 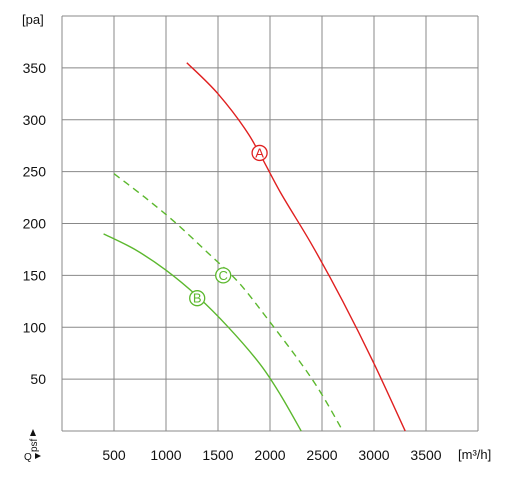 I want to click on y-tick-label: 100, so click(x=35, y=327).